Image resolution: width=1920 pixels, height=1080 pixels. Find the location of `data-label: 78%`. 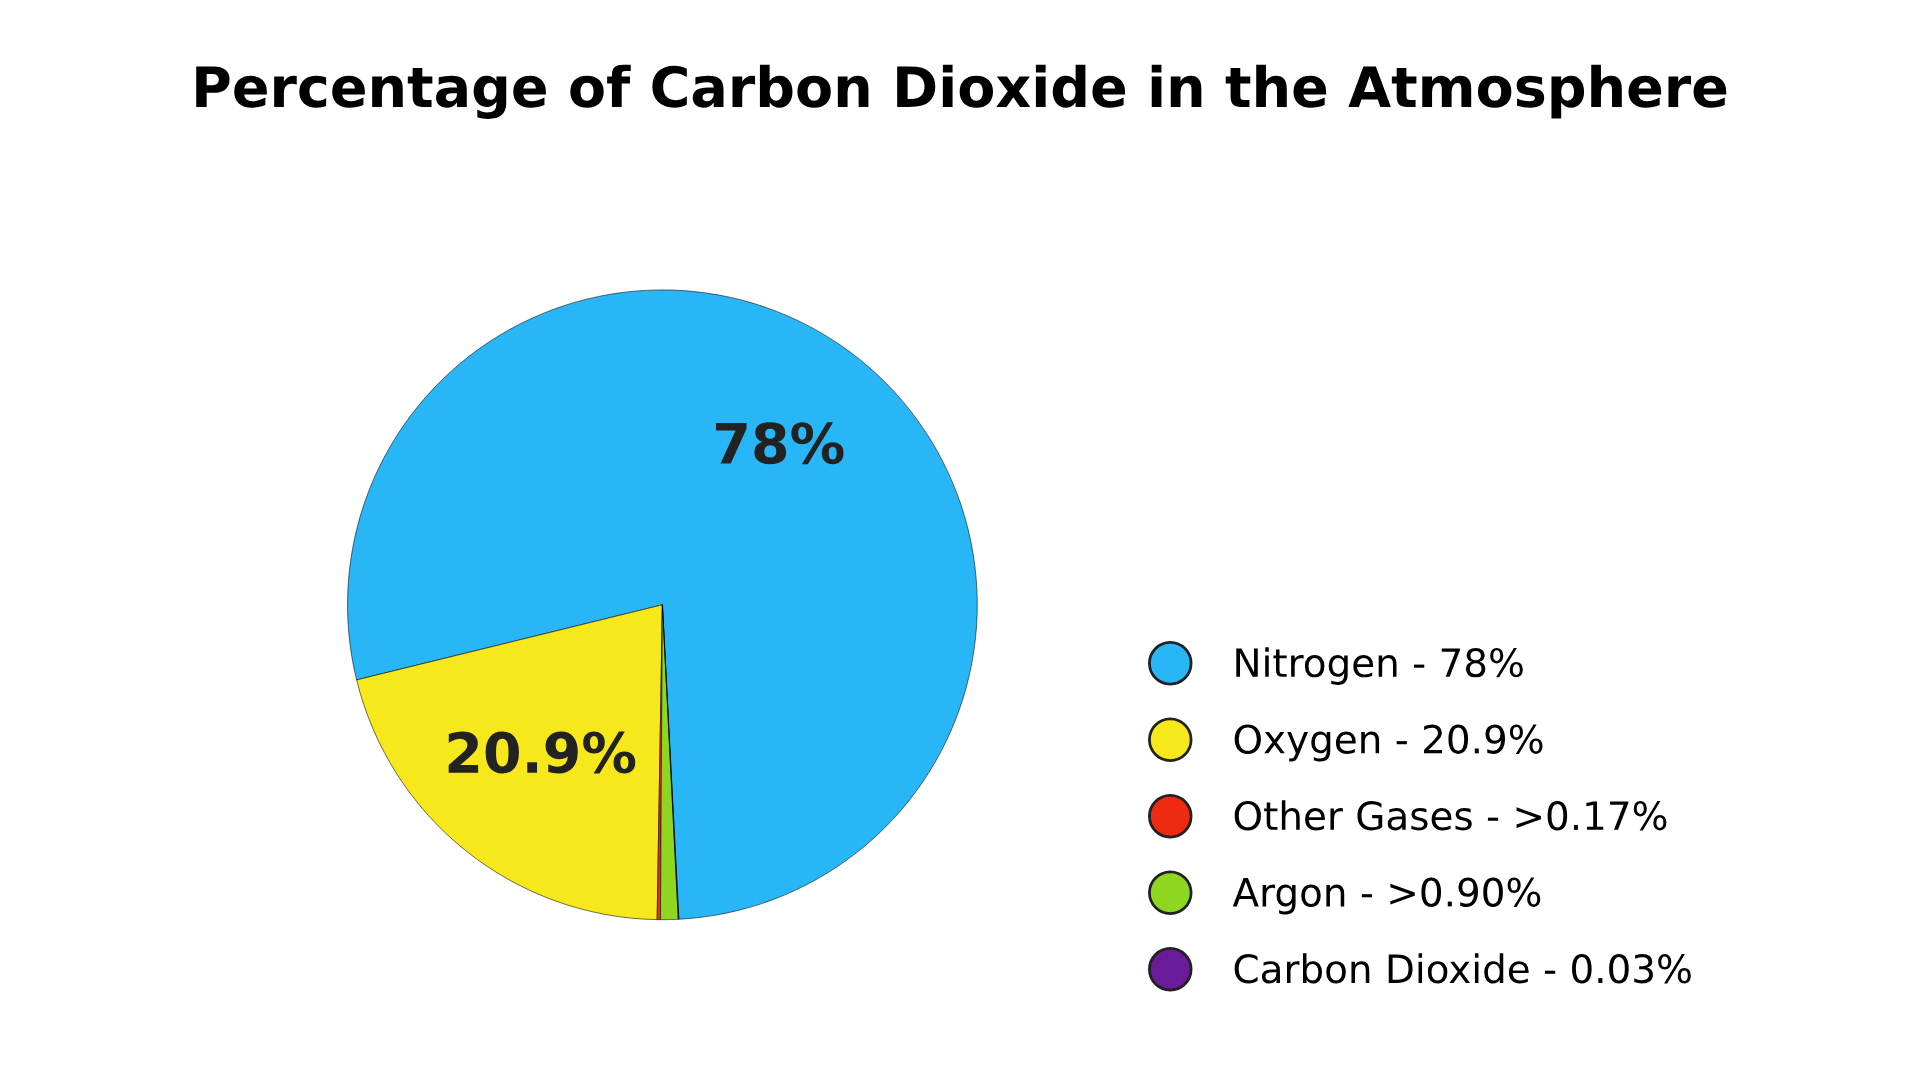

data-label: 78% is located at coordinates (780, 443).